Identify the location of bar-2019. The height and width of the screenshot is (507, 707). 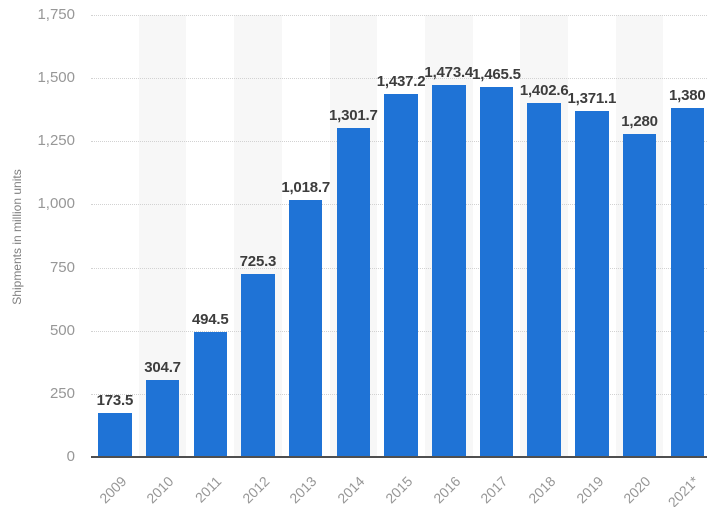
(592, 283).